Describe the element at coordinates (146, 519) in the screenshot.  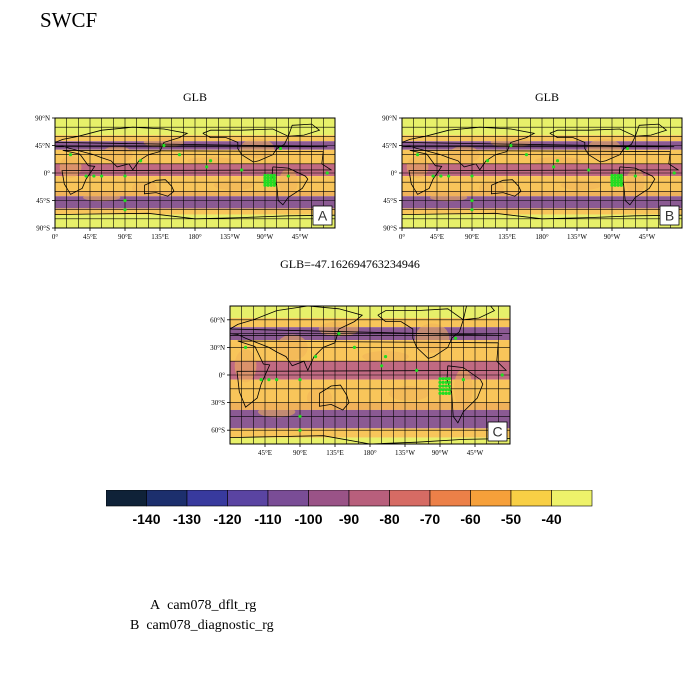
I see `colorbar-label: -140` at that location.